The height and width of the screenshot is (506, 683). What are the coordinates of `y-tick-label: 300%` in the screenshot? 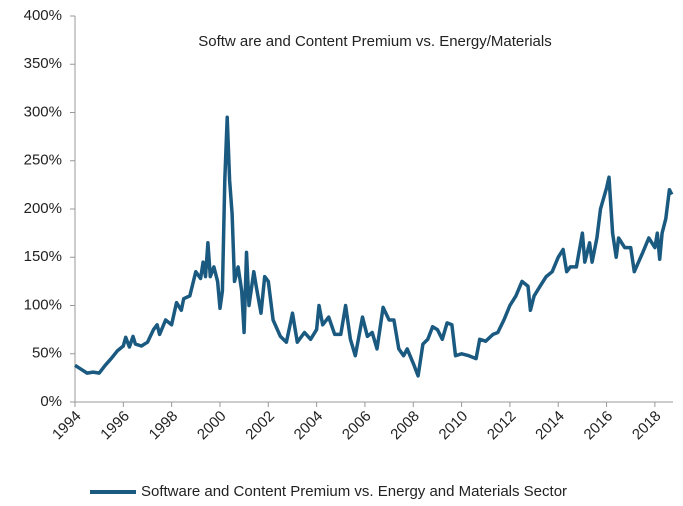 It's located at (43, 111).